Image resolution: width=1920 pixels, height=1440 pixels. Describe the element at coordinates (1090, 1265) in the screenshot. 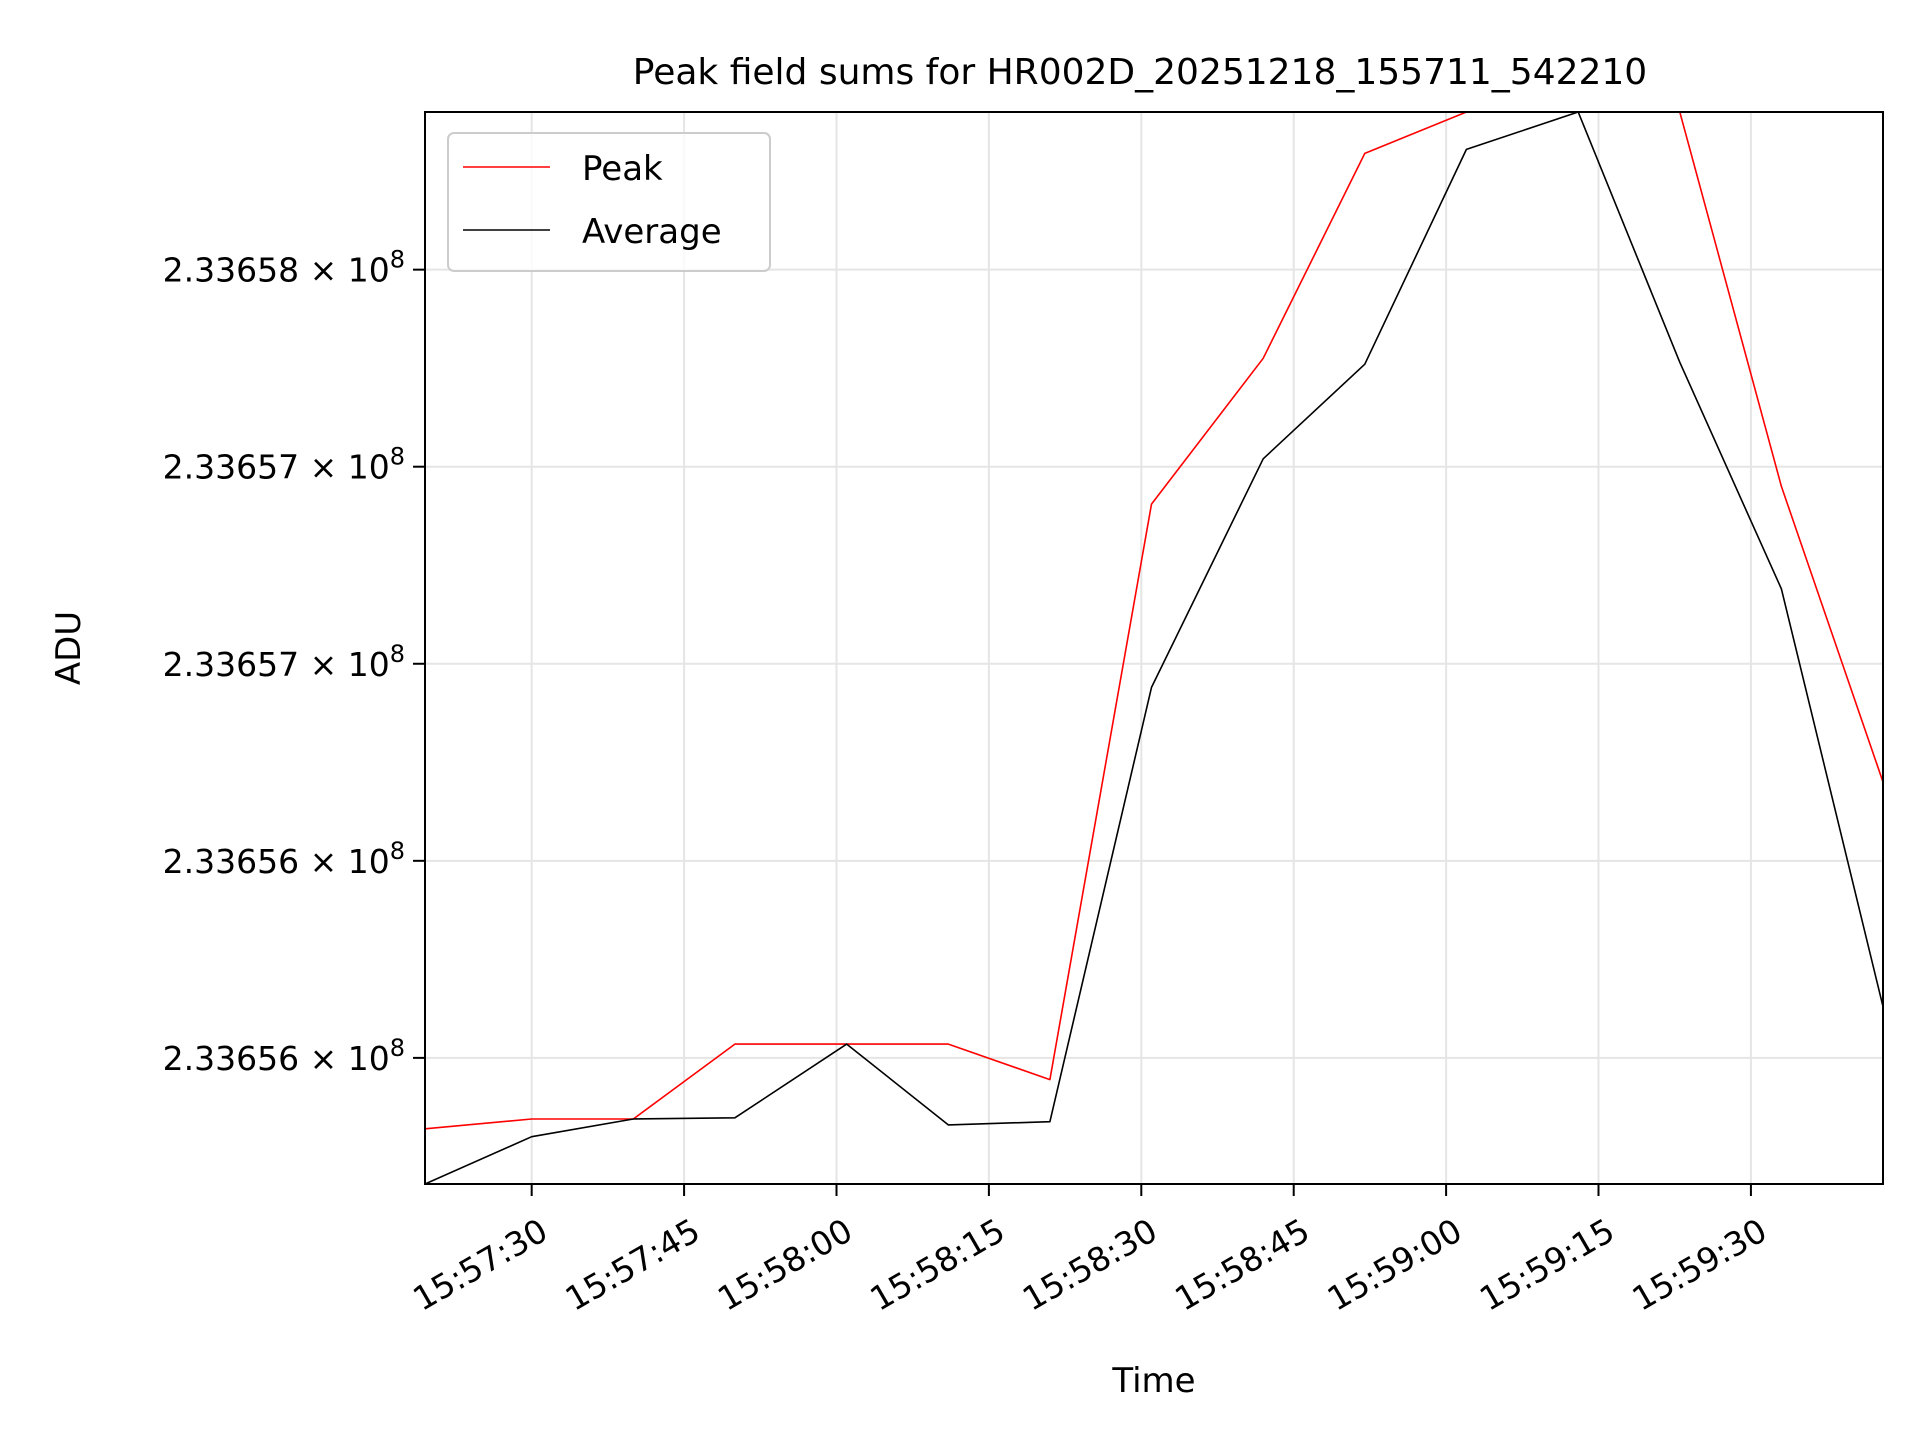

I see `x-tick-label: 15:58:30` at that location.